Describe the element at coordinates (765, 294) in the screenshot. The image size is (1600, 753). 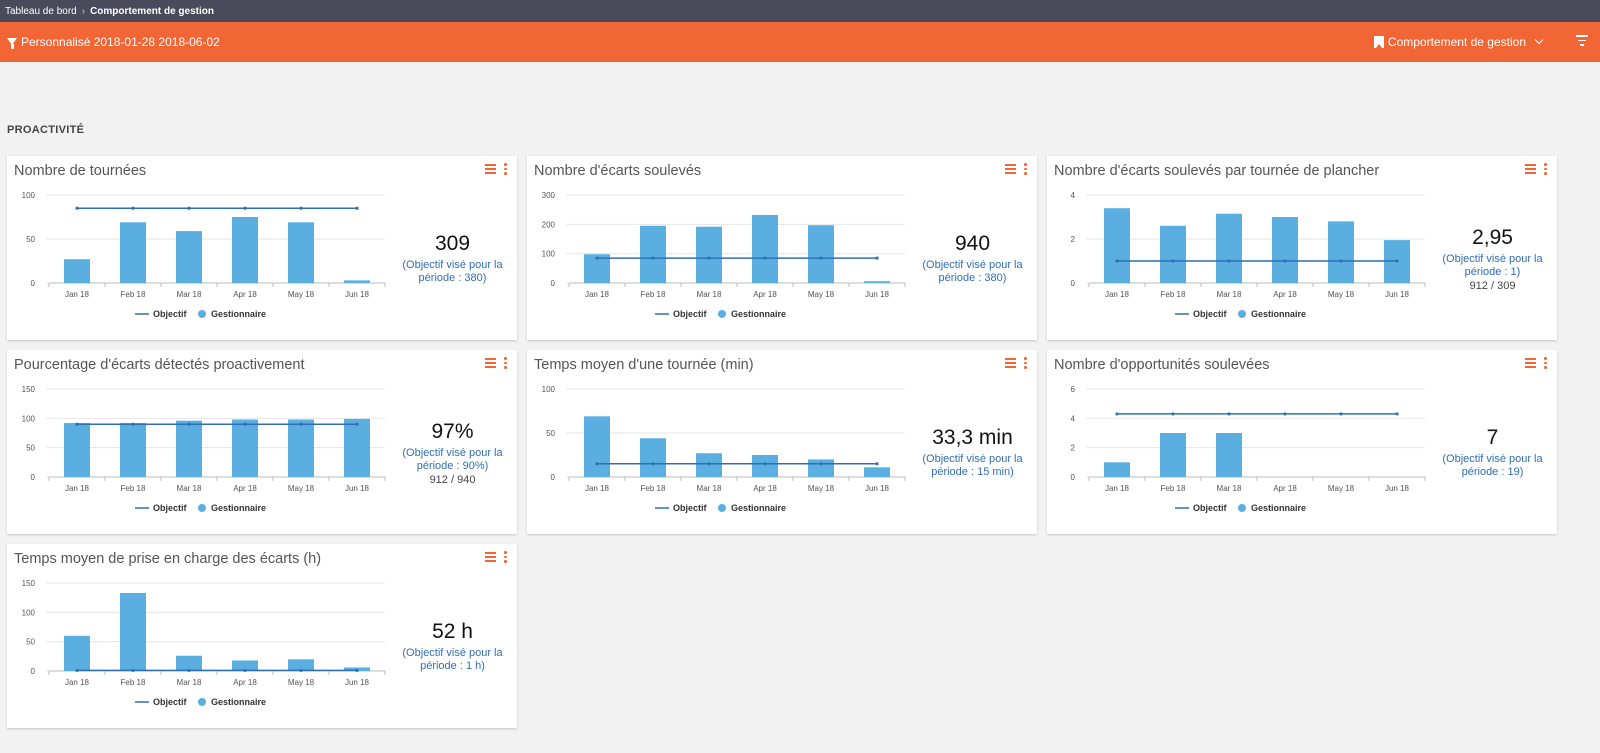
I see `x-tick-label: Apr 18` at that location.